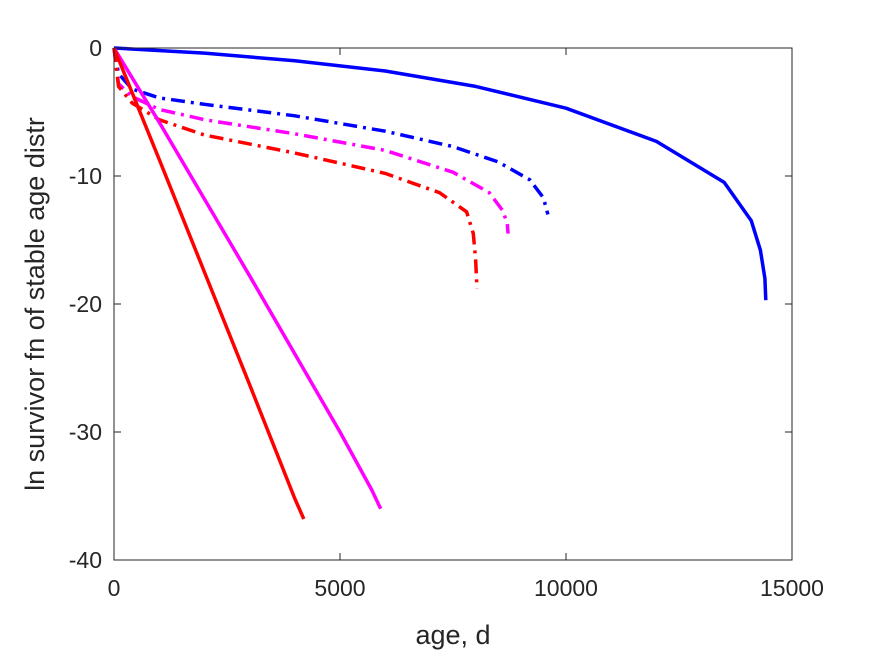 Image resolution: width=875 pixels, height=656 pixels. Describe the element at coordinates (792, 588) in the screenshot. I see `x-tick-label: 15000` at that location.